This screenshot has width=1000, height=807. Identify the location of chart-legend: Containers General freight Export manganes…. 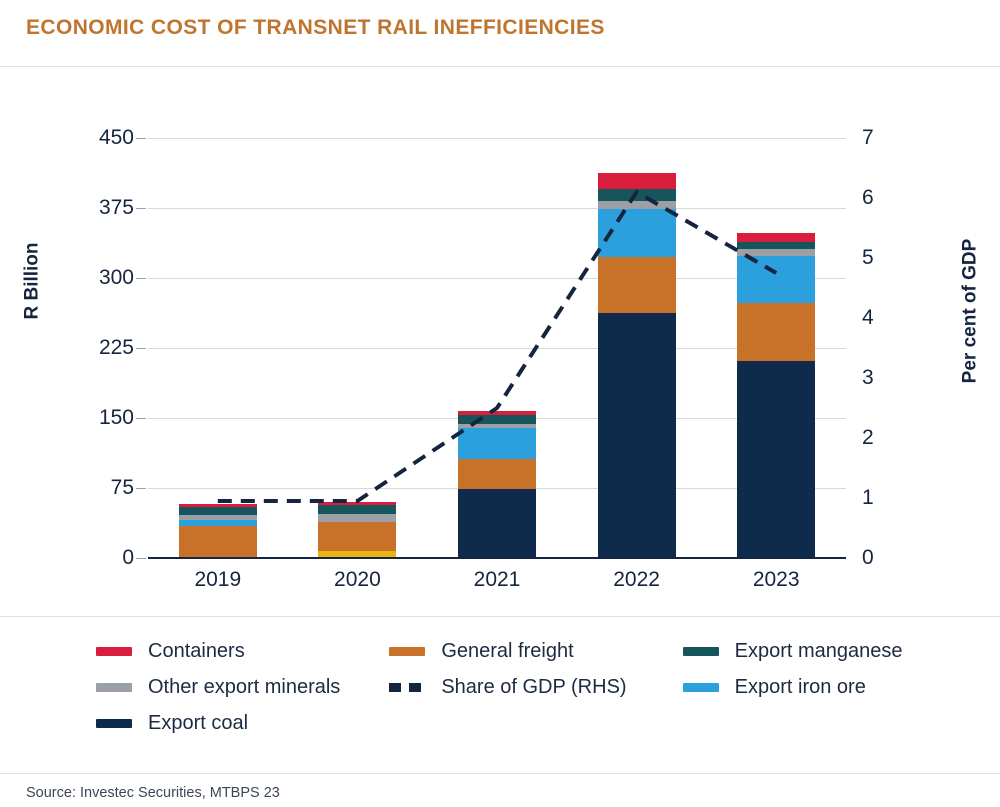
(536, 694).